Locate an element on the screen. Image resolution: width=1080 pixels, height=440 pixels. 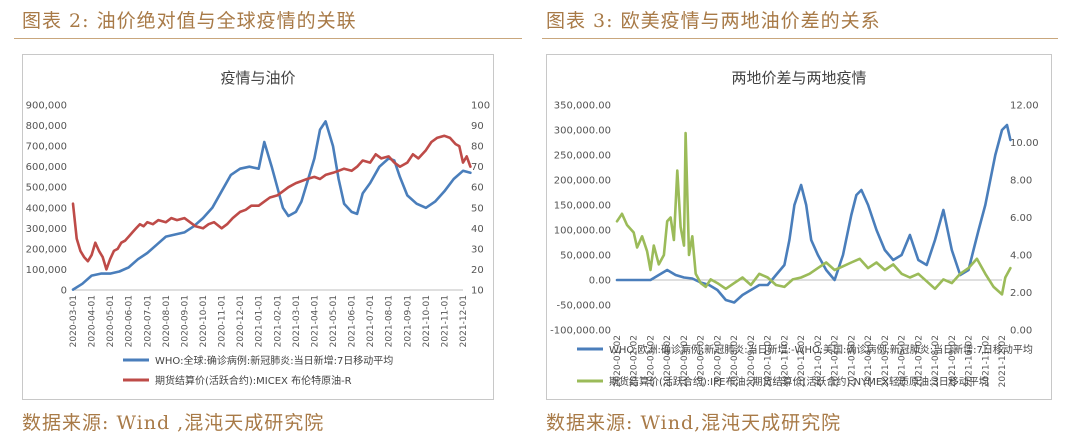
y-right-tick-label: 40 is located at coordinates (477, 229).